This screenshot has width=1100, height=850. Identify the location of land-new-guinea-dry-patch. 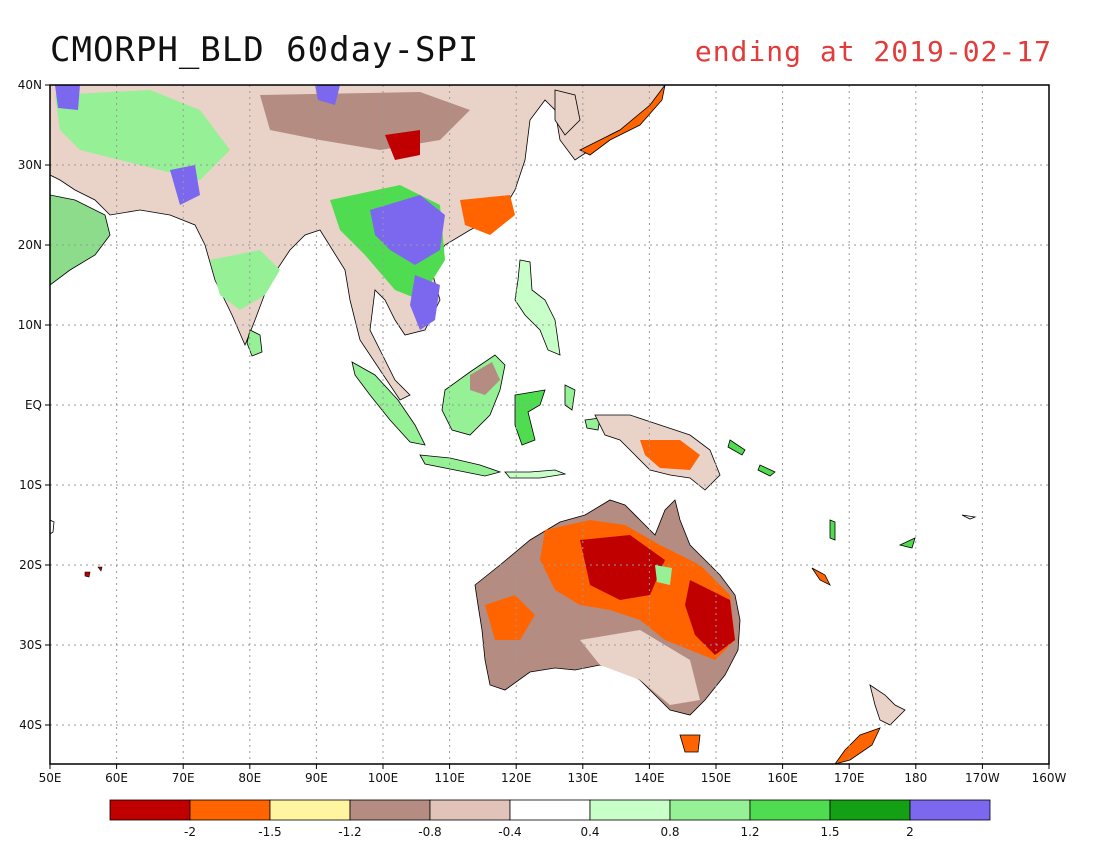
(670, 455).